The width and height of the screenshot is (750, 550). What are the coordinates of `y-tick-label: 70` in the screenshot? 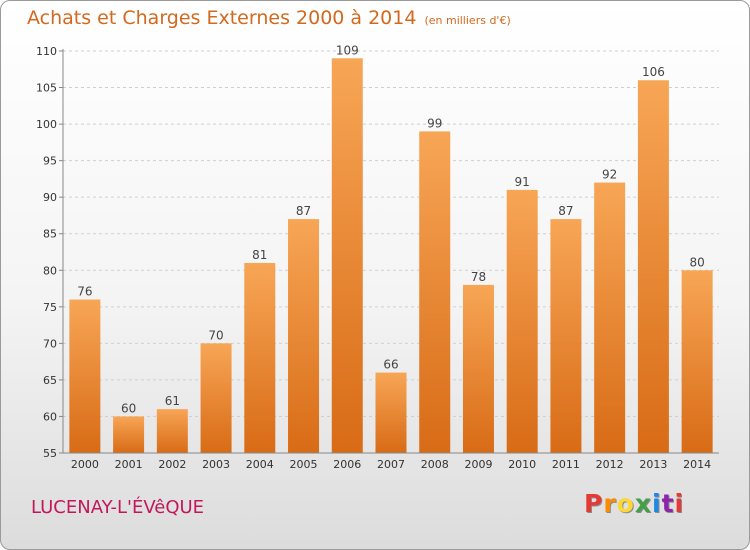 It's located at (50, 343).